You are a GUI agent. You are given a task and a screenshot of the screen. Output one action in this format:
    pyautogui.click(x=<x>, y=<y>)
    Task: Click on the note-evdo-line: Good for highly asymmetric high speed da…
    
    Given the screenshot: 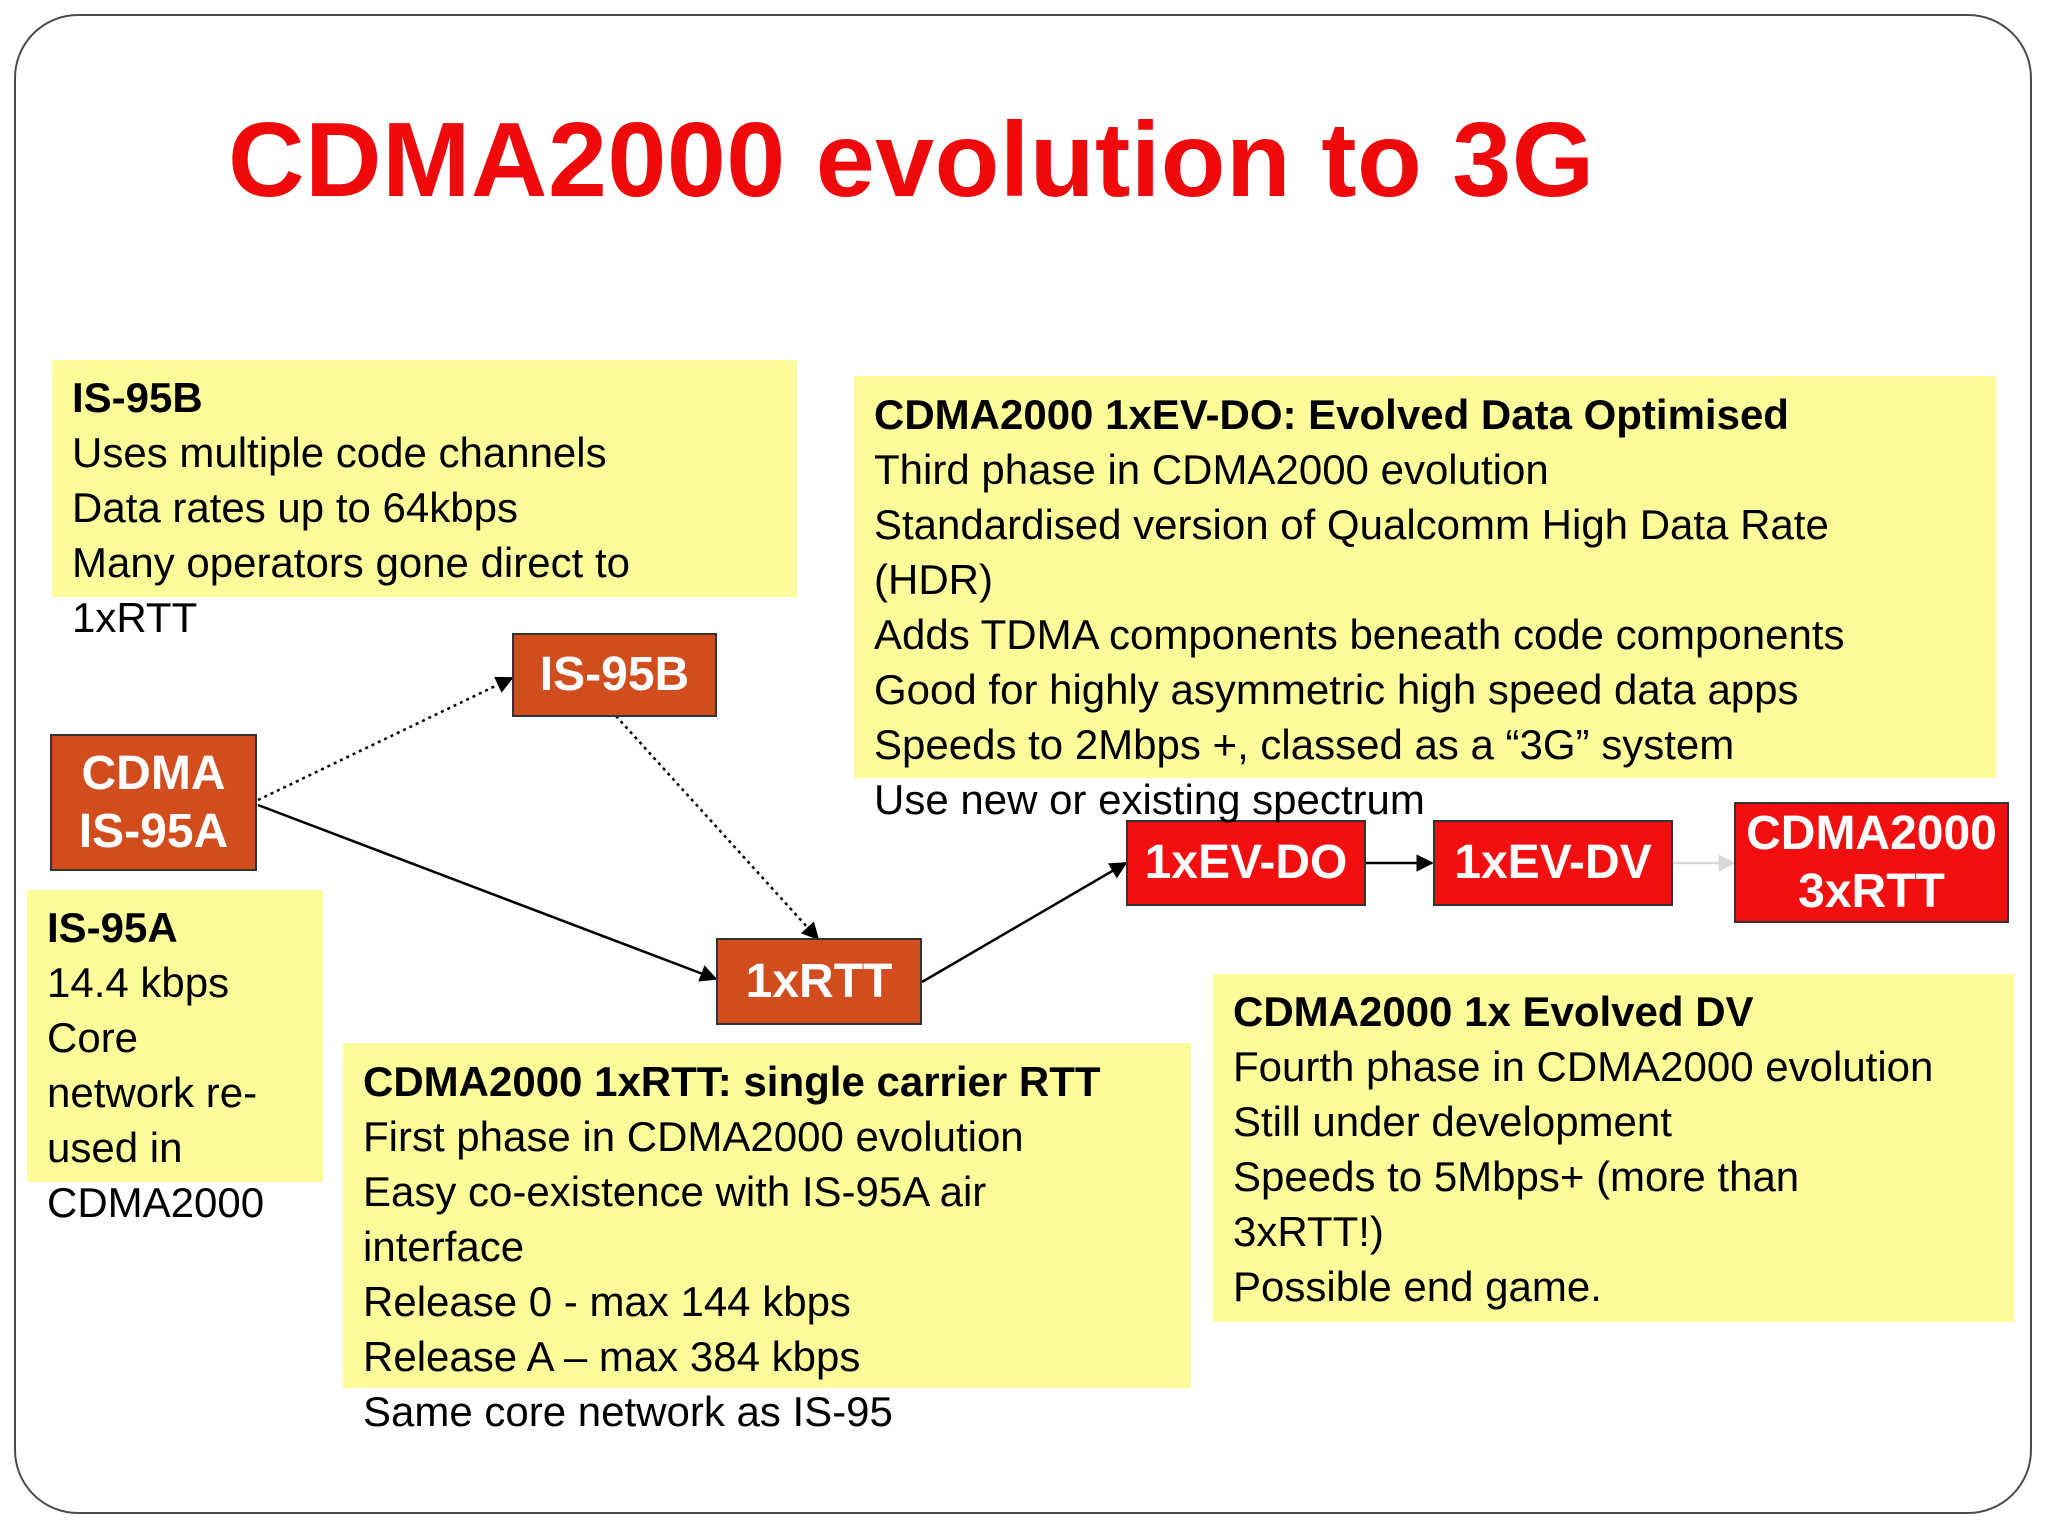 What is the action you would take?
    pyautogui.click(x=1336, y=689)
    